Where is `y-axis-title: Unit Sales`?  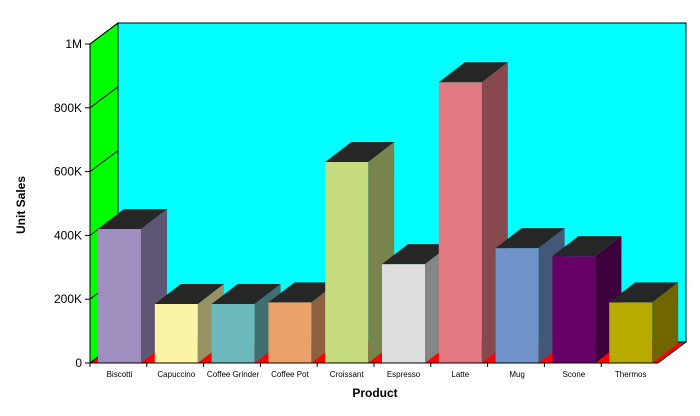
y-axis-title: Unit Sales is located at coordinates (21, 205).